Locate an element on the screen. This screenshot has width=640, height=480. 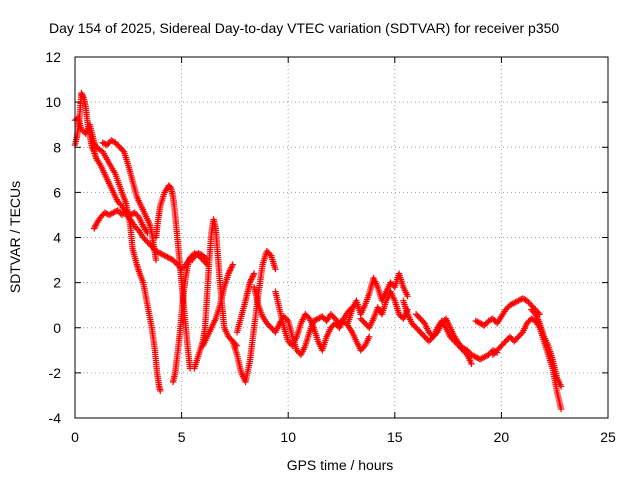
y-tick-label: 8 is located at coordinates (57, 147).